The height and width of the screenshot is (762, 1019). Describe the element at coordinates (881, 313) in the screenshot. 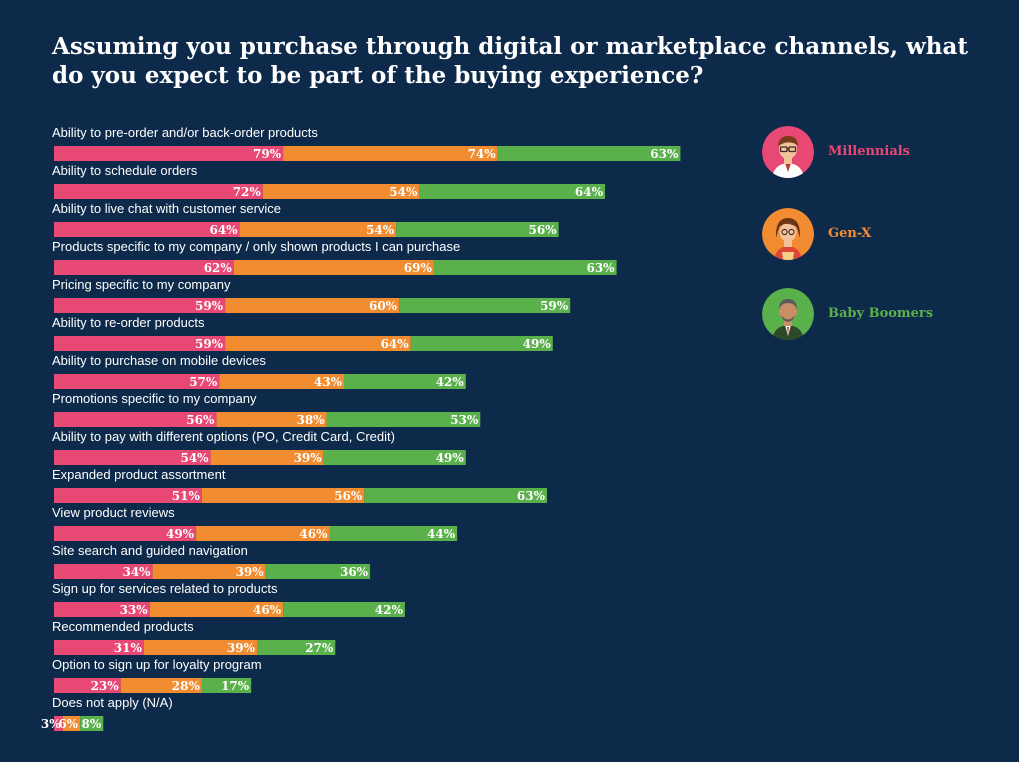

I see `legend-label-boomers: Baby Boomers` at that location.